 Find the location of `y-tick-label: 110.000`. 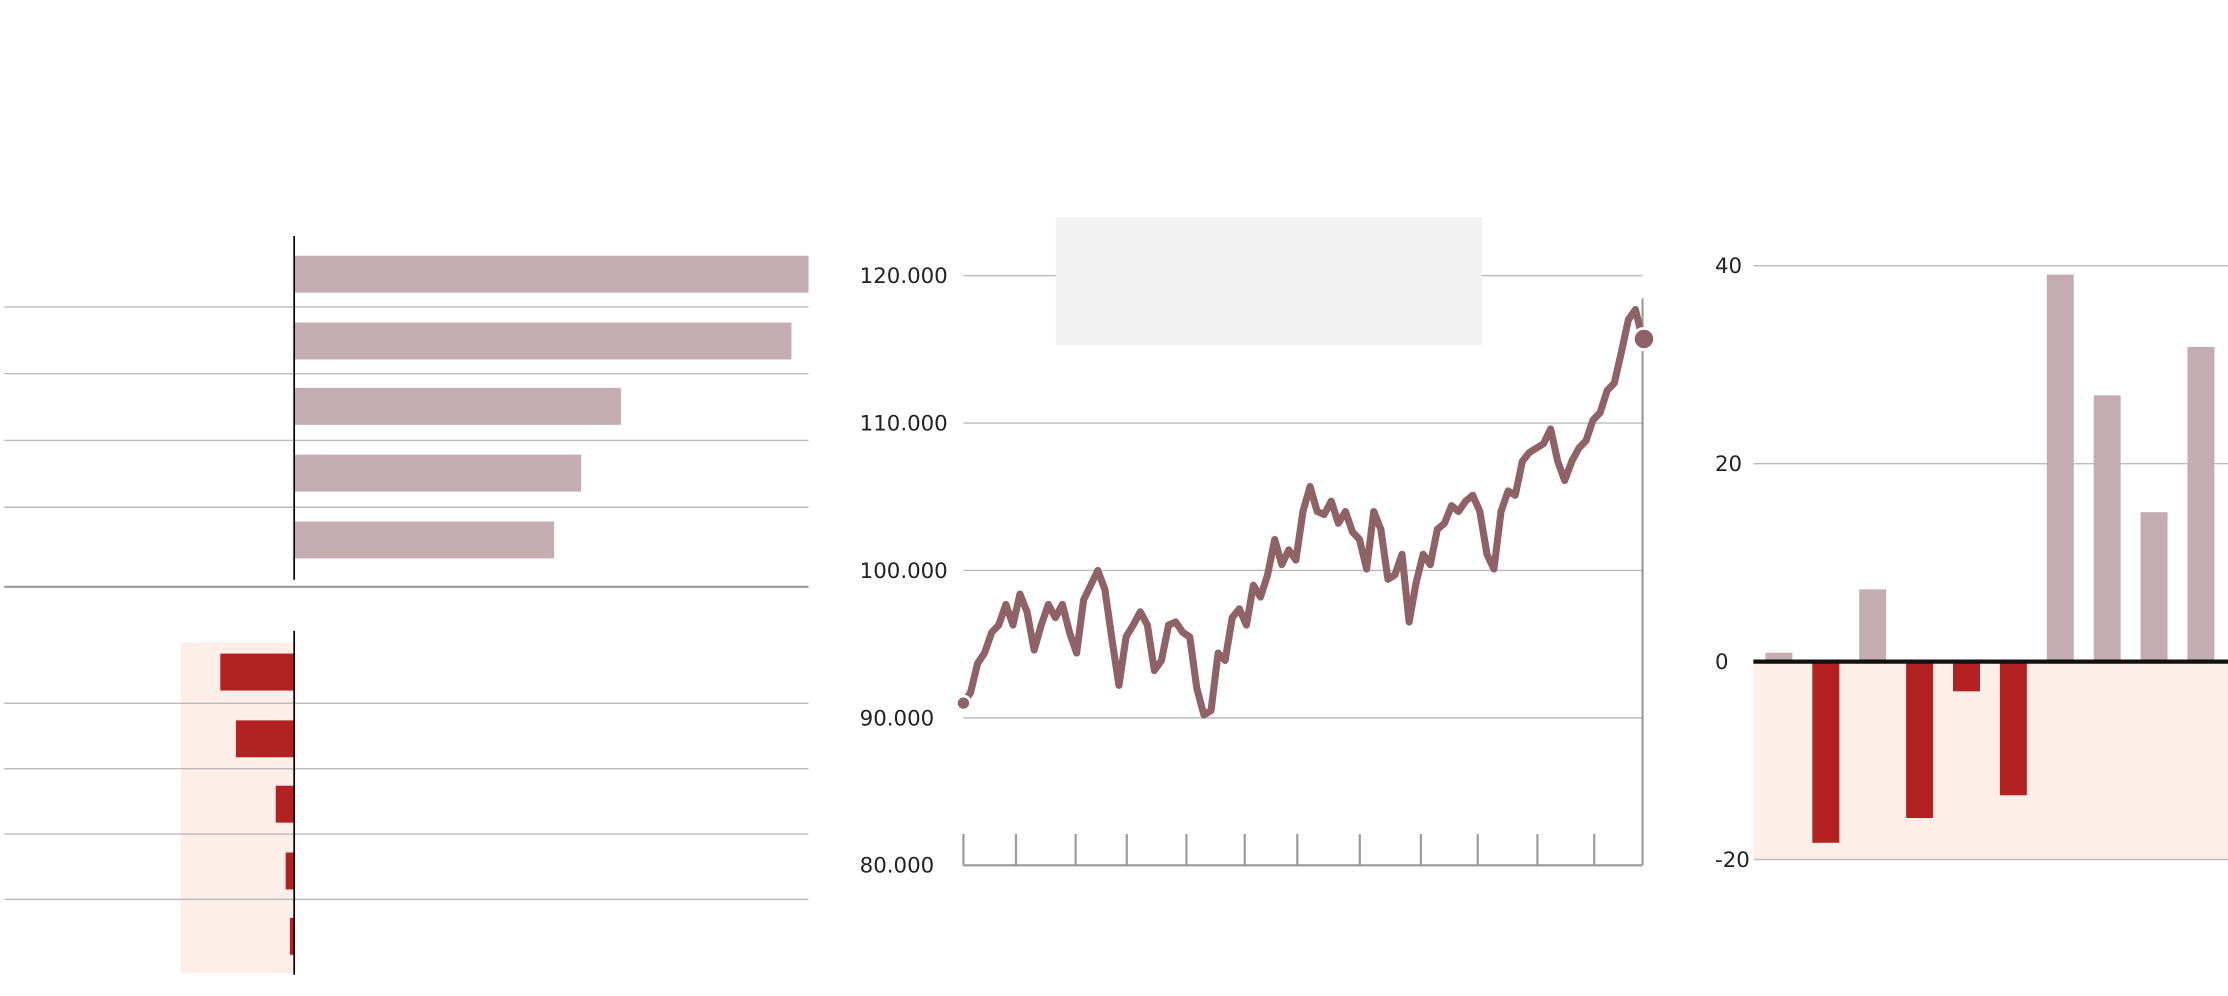

y-tick-label: 110.000 is located at coordinates (904, 423).